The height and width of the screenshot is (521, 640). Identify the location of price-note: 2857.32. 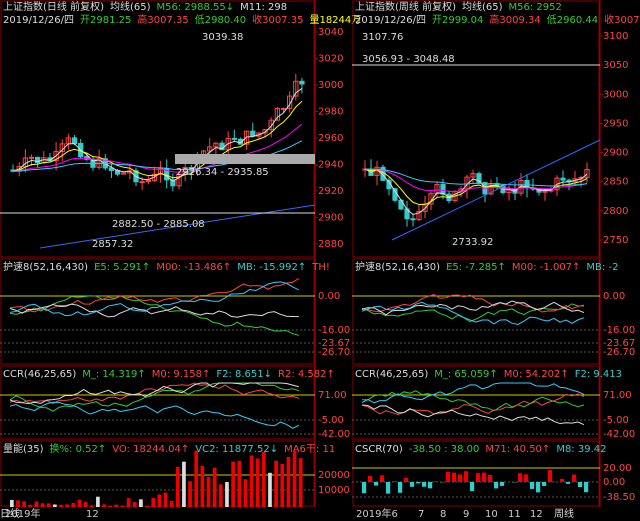
(112, 244).